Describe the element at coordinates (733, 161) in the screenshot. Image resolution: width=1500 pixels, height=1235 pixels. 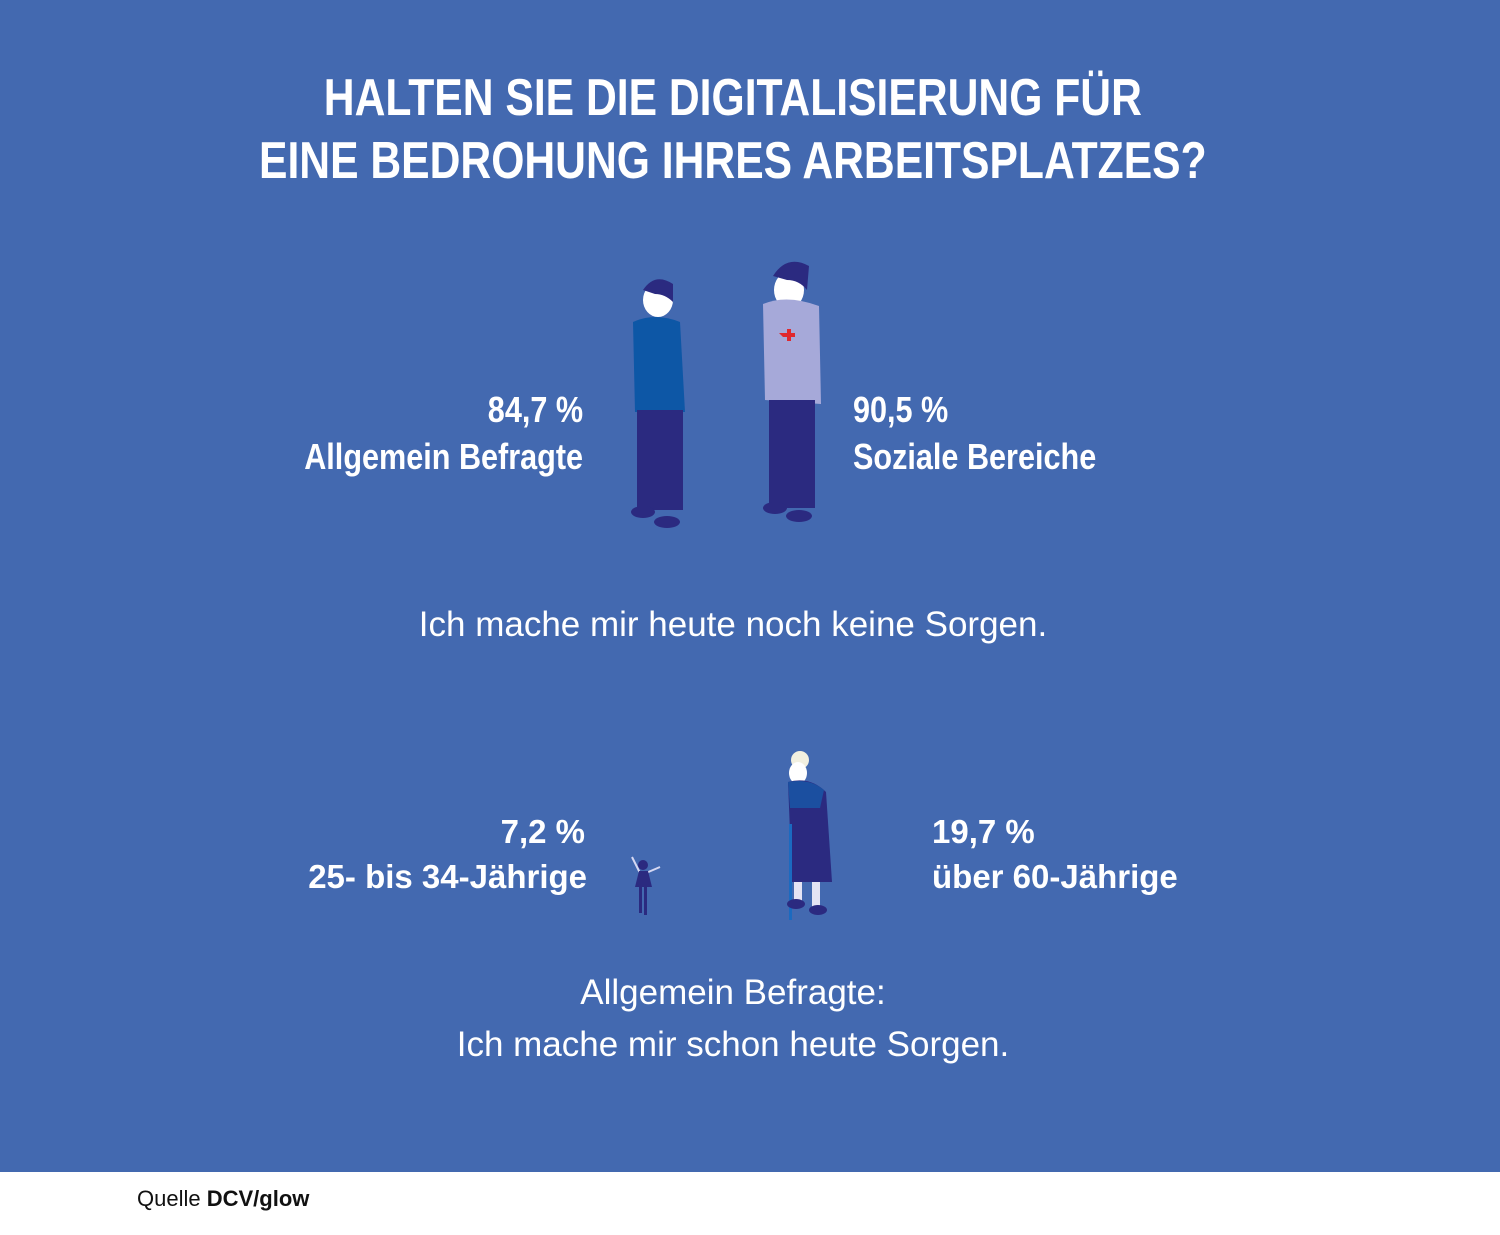
I see `title-line-2: EINE BEDROHUNG IHRES ARBEITSPLATZES?` at that location.